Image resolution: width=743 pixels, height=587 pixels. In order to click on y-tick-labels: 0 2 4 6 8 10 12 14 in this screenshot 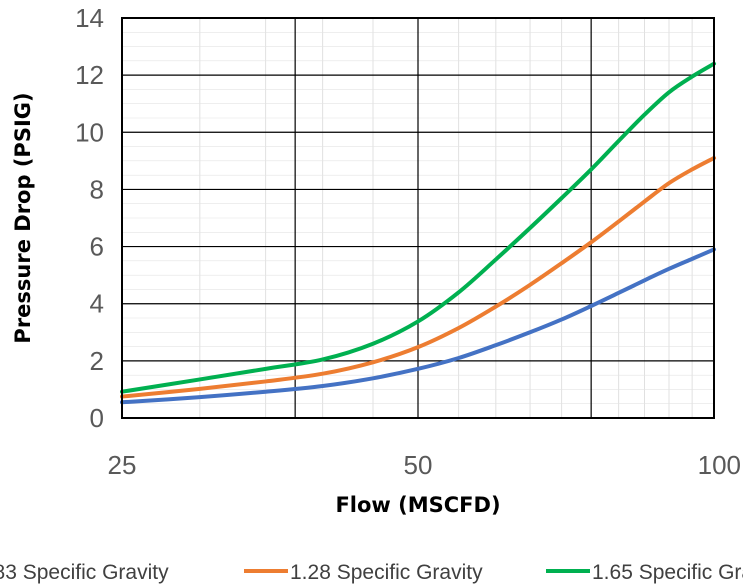, I will do `click(89, 218)`.